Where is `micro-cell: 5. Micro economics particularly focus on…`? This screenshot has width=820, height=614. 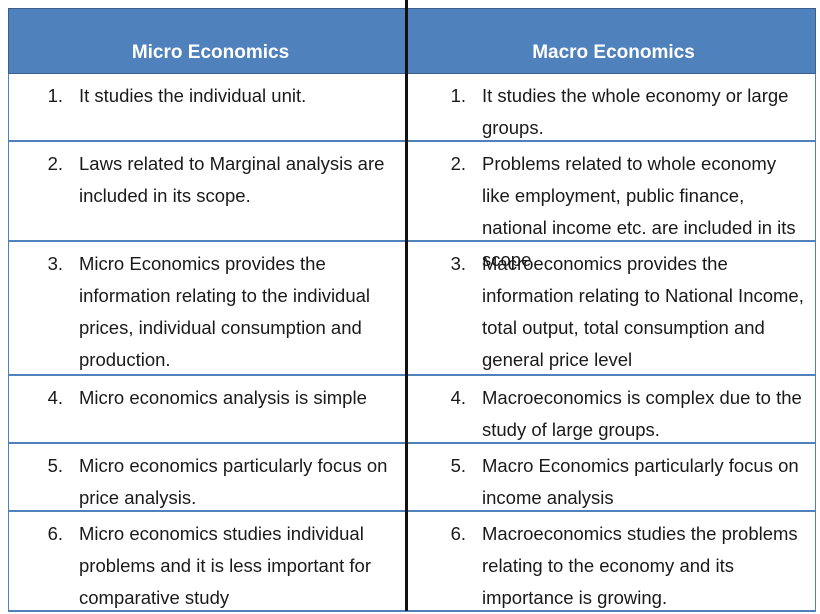 micro-cell: 5. Micro economics particularly focus on… is located at coordinates (210, 477).